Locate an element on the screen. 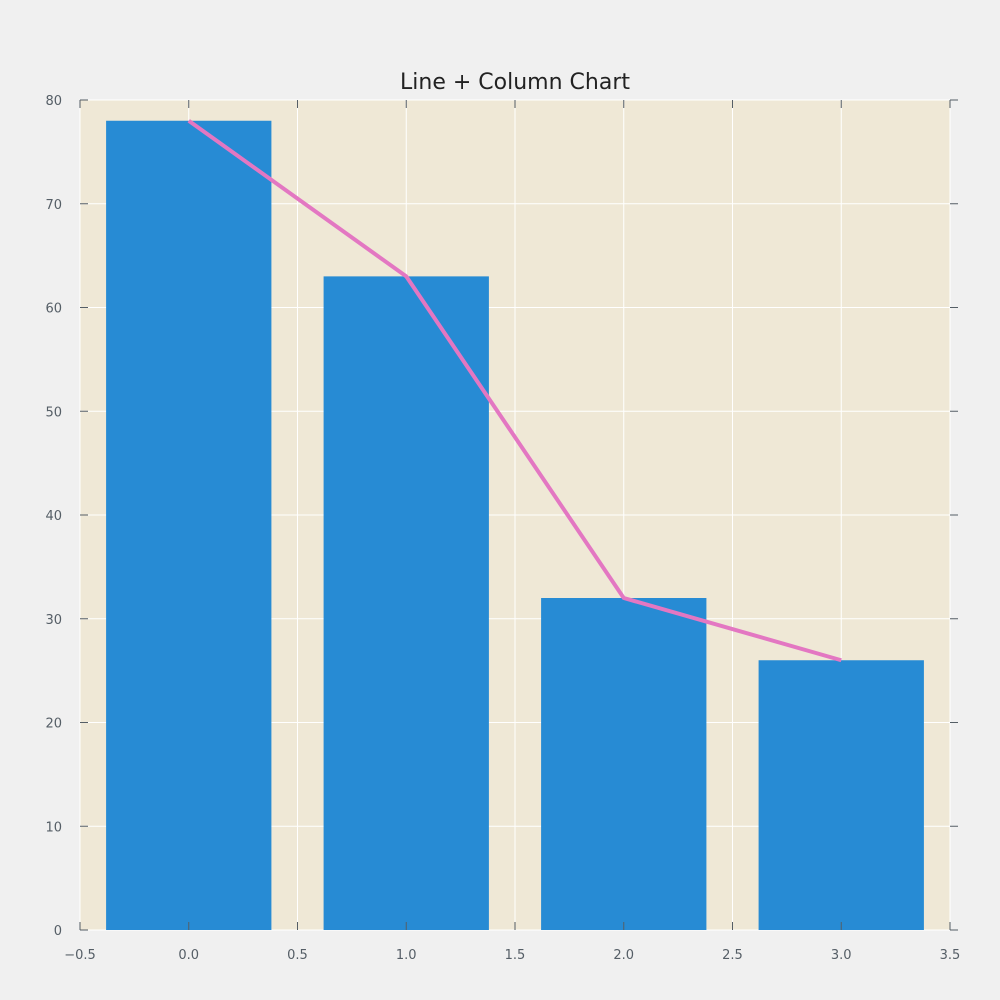 Image resolution: width=1000 pixels, height=1000 pixels. y-tick-label: 40 is located at coordinates (53, 516).